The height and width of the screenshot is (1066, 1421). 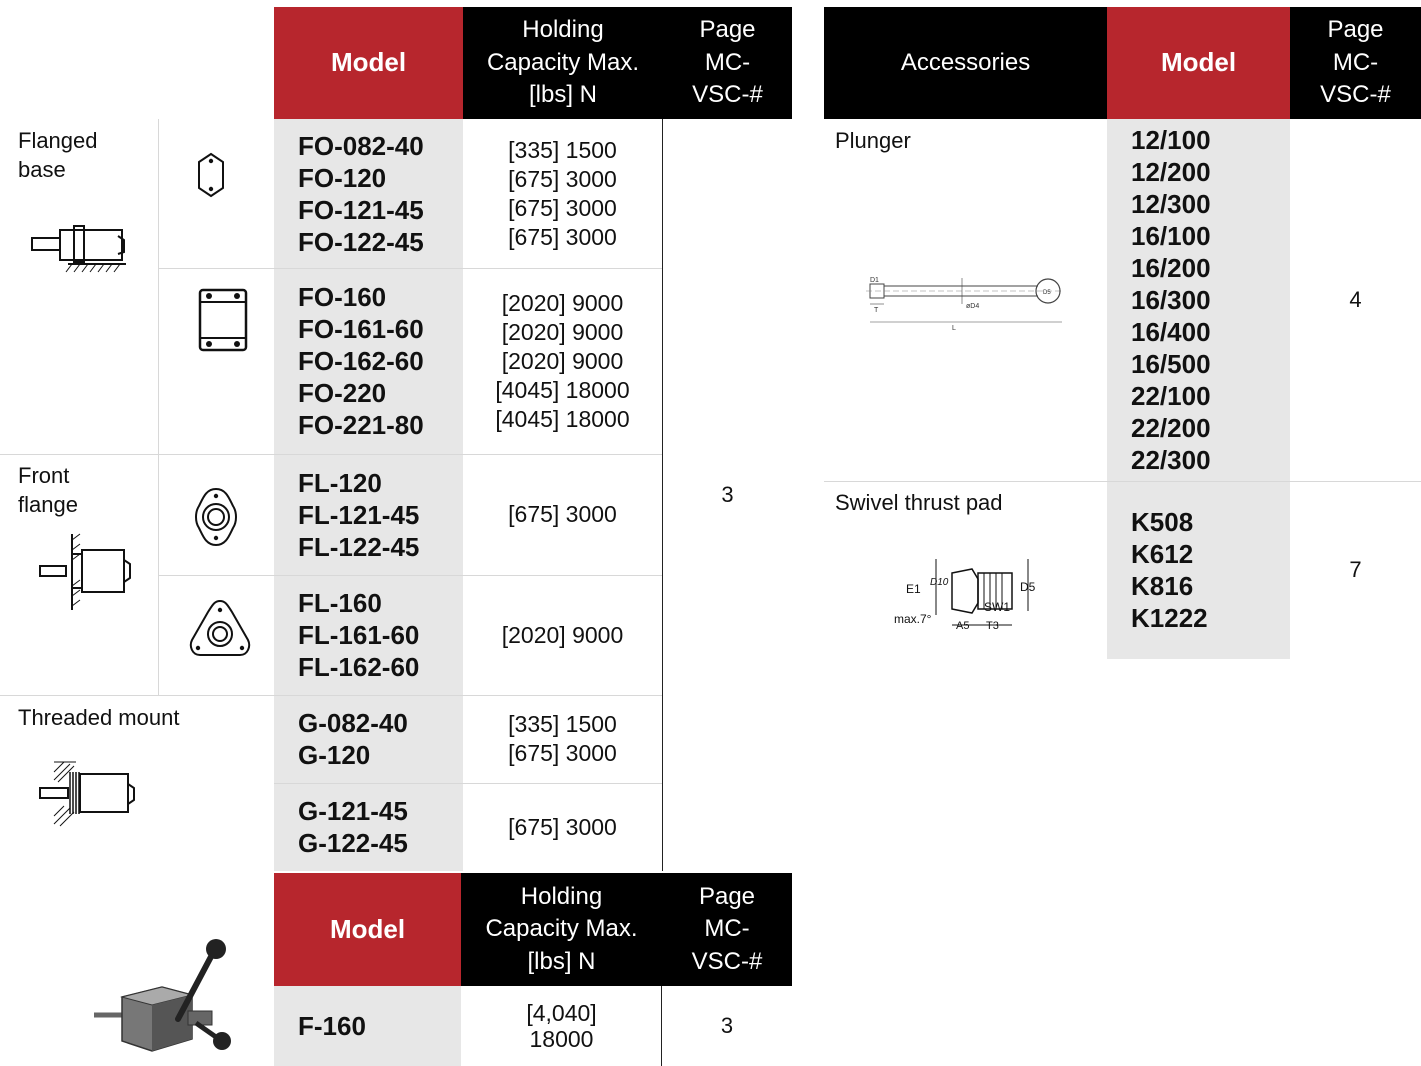 I want to click on acc-label-text: Swivel thrust pad, so click(x=919, y=502).